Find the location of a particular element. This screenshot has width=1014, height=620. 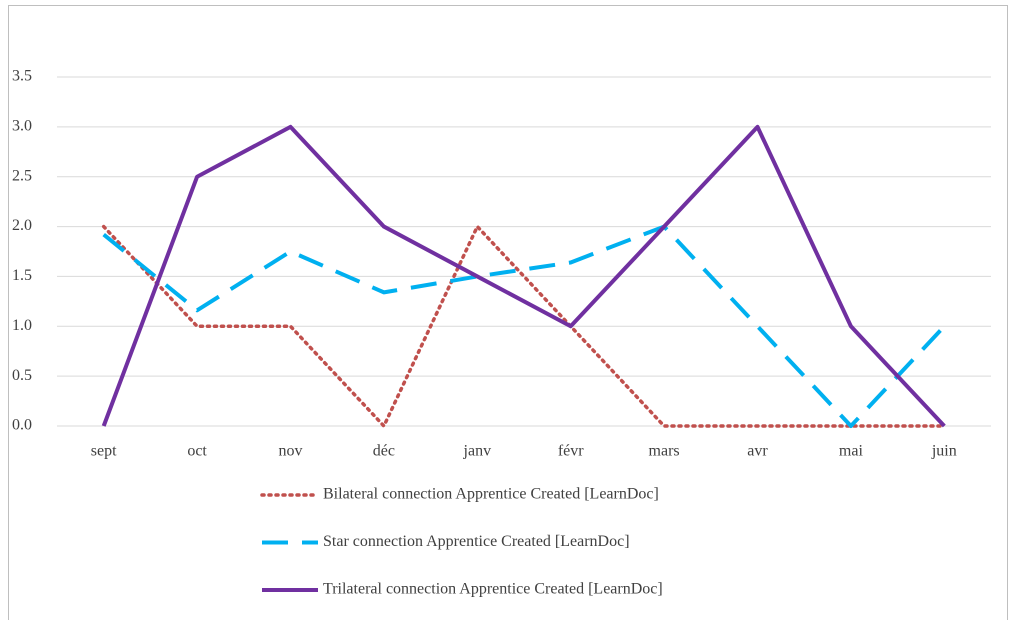

x-tick-label: déc is located at coordinates (384, 451).